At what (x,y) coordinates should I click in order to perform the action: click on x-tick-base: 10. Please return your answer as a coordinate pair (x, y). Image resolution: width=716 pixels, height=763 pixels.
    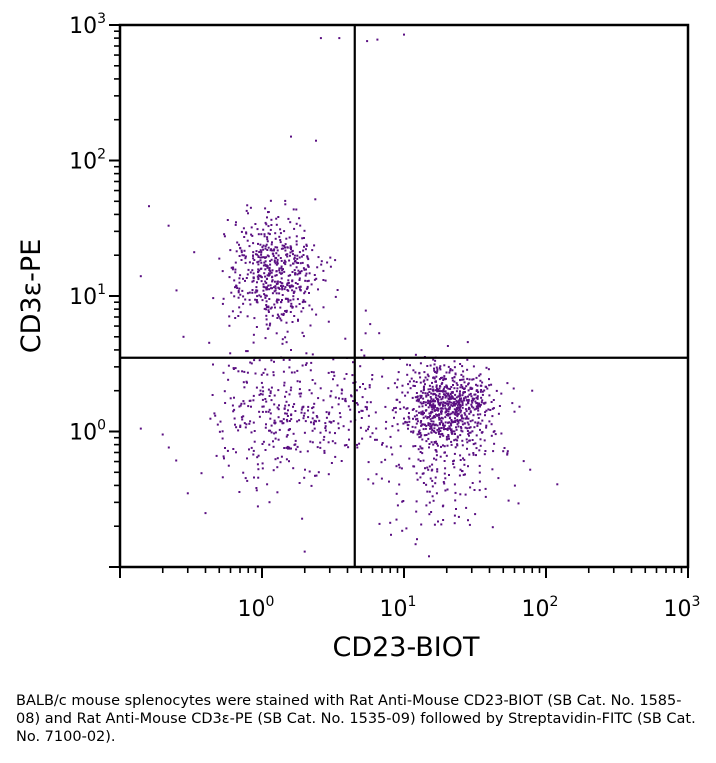
    Looking at the image, I should click on (252, 609).